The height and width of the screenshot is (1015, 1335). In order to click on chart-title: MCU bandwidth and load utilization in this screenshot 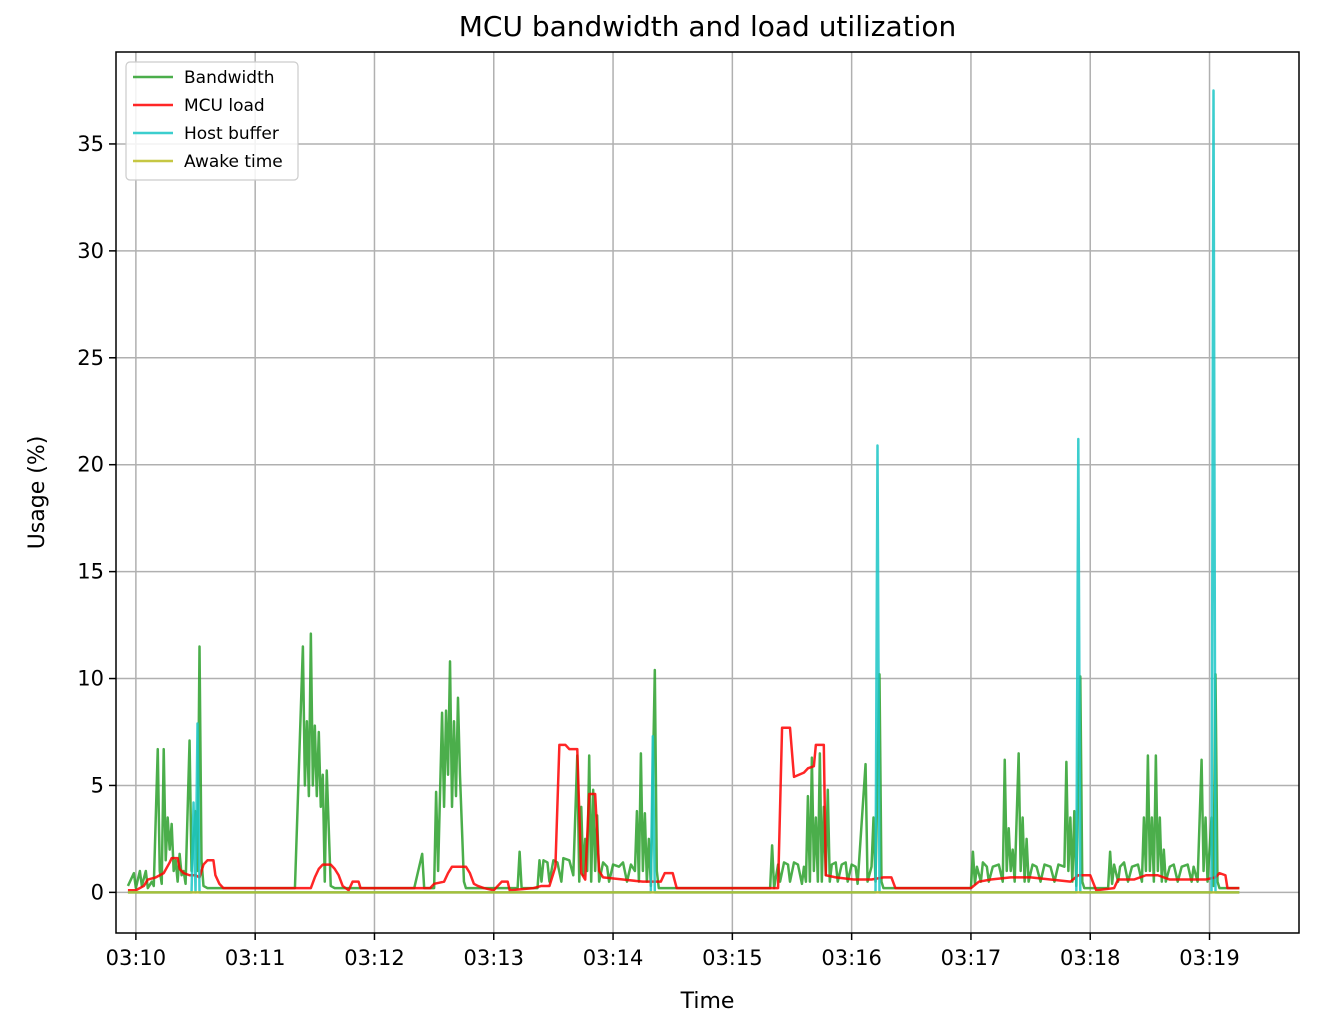, I will do `click(708, 26)`.